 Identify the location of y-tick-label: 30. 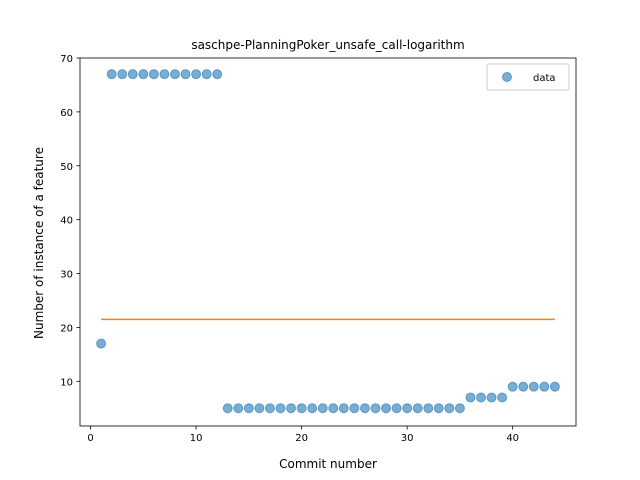
(66, 275).